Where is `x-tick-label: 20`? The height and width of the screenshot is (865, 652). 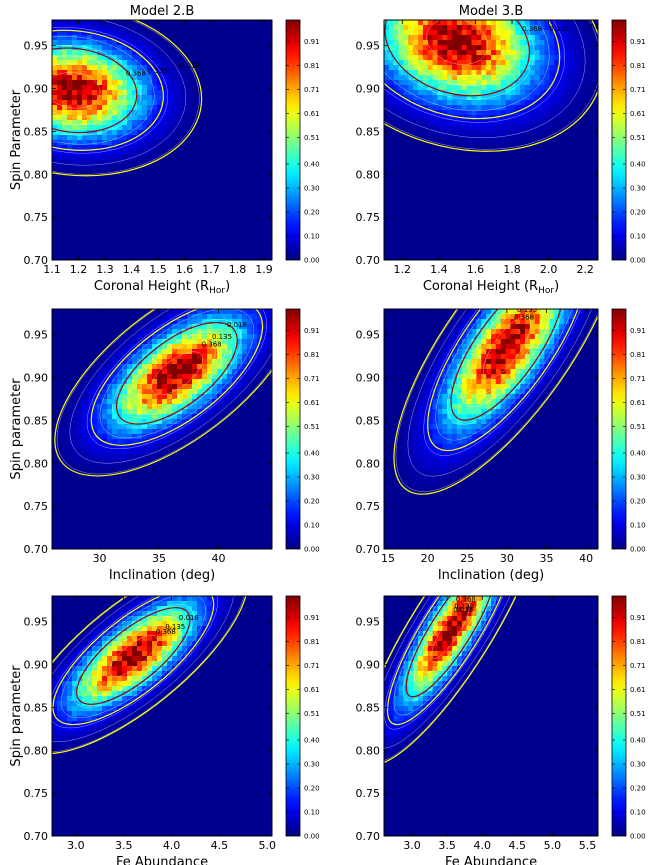
x-tick-label: 20 is located at coordinates (428, 558).